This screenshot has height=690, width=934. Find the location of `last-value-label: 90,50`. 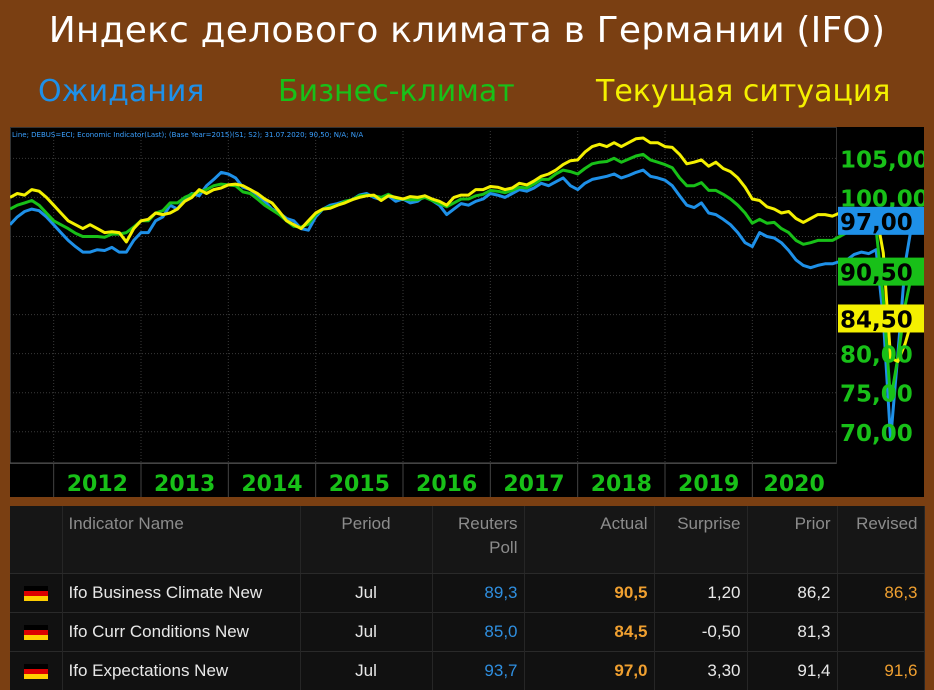

last-value-label: 90,50 is located at coordinates (876, 274).